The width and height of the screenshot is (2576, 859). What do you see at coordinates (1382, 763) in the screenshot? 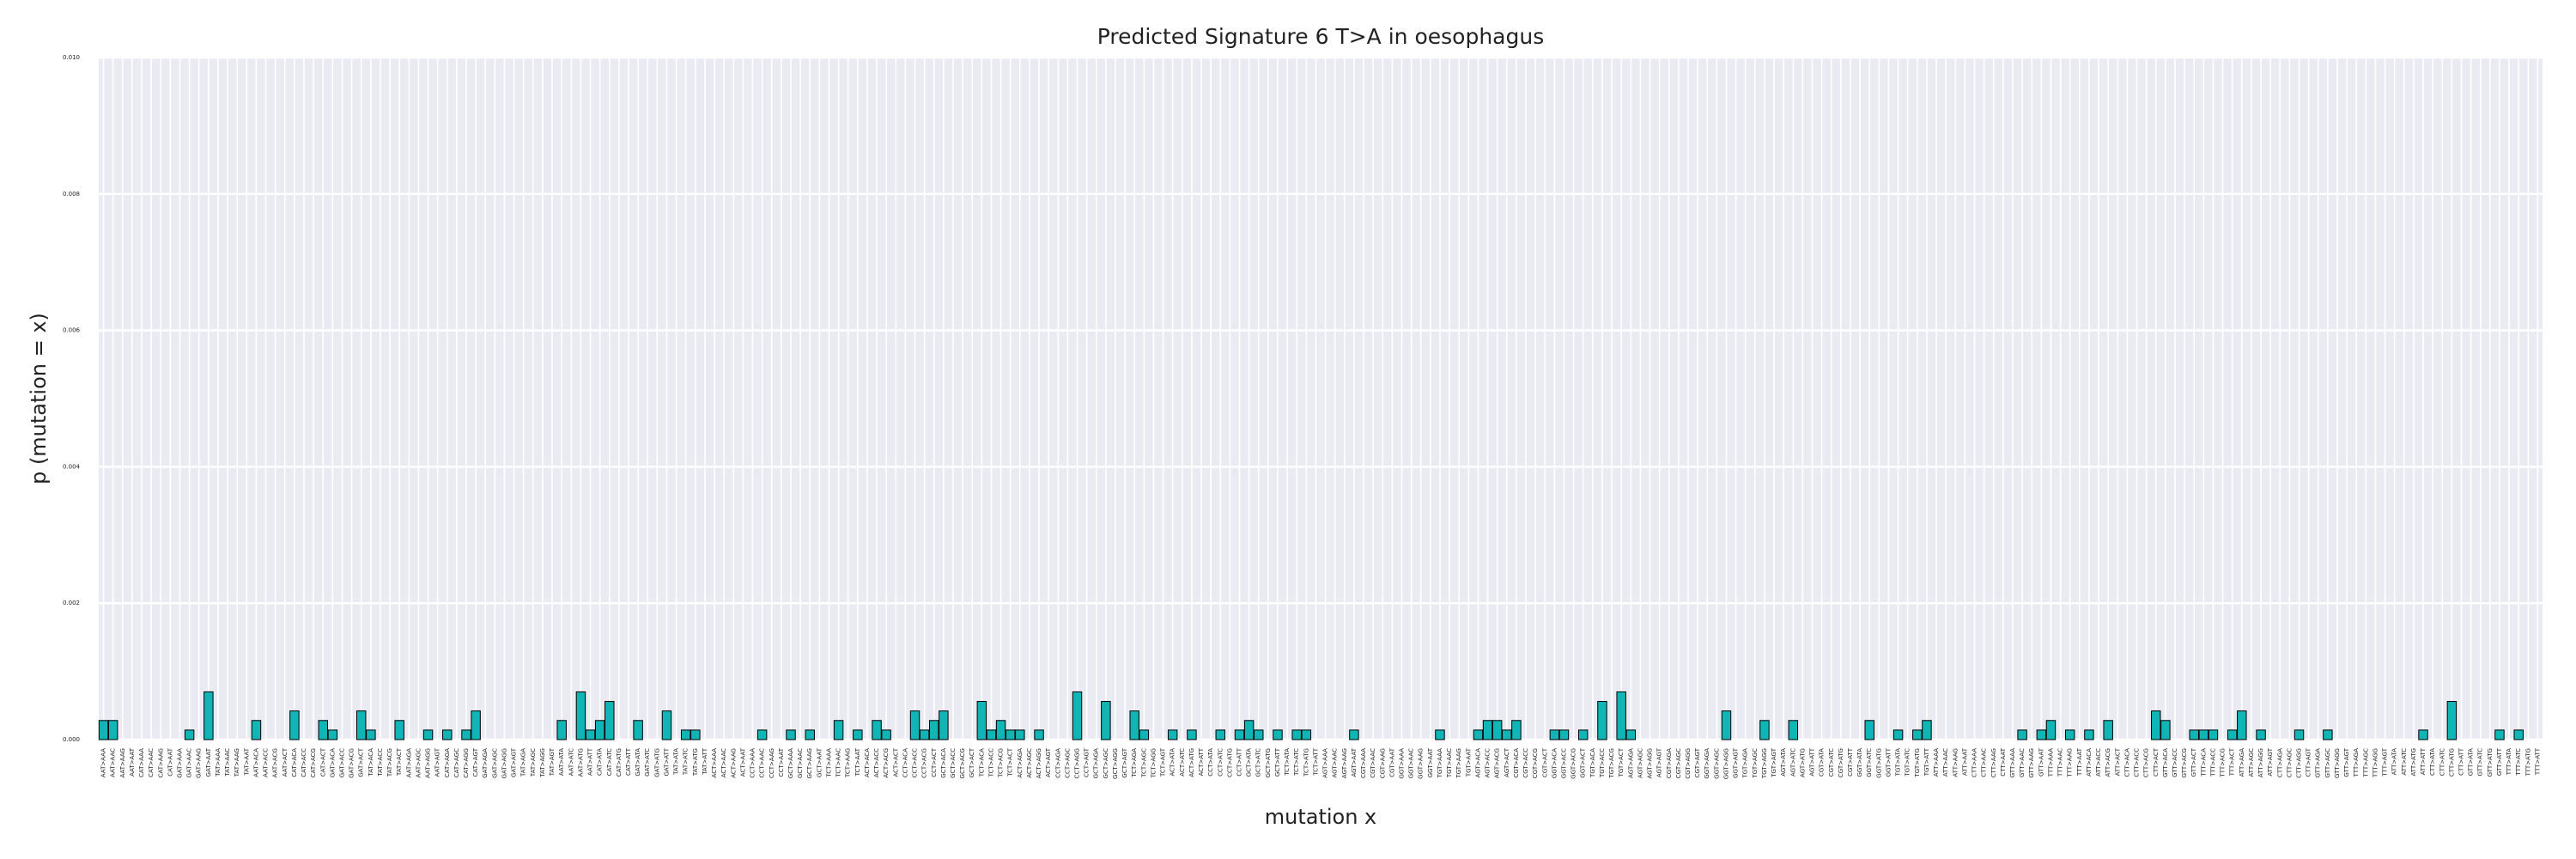
I see `x-tick-label: CGT>AAG` at bounding box center [1382, 763].